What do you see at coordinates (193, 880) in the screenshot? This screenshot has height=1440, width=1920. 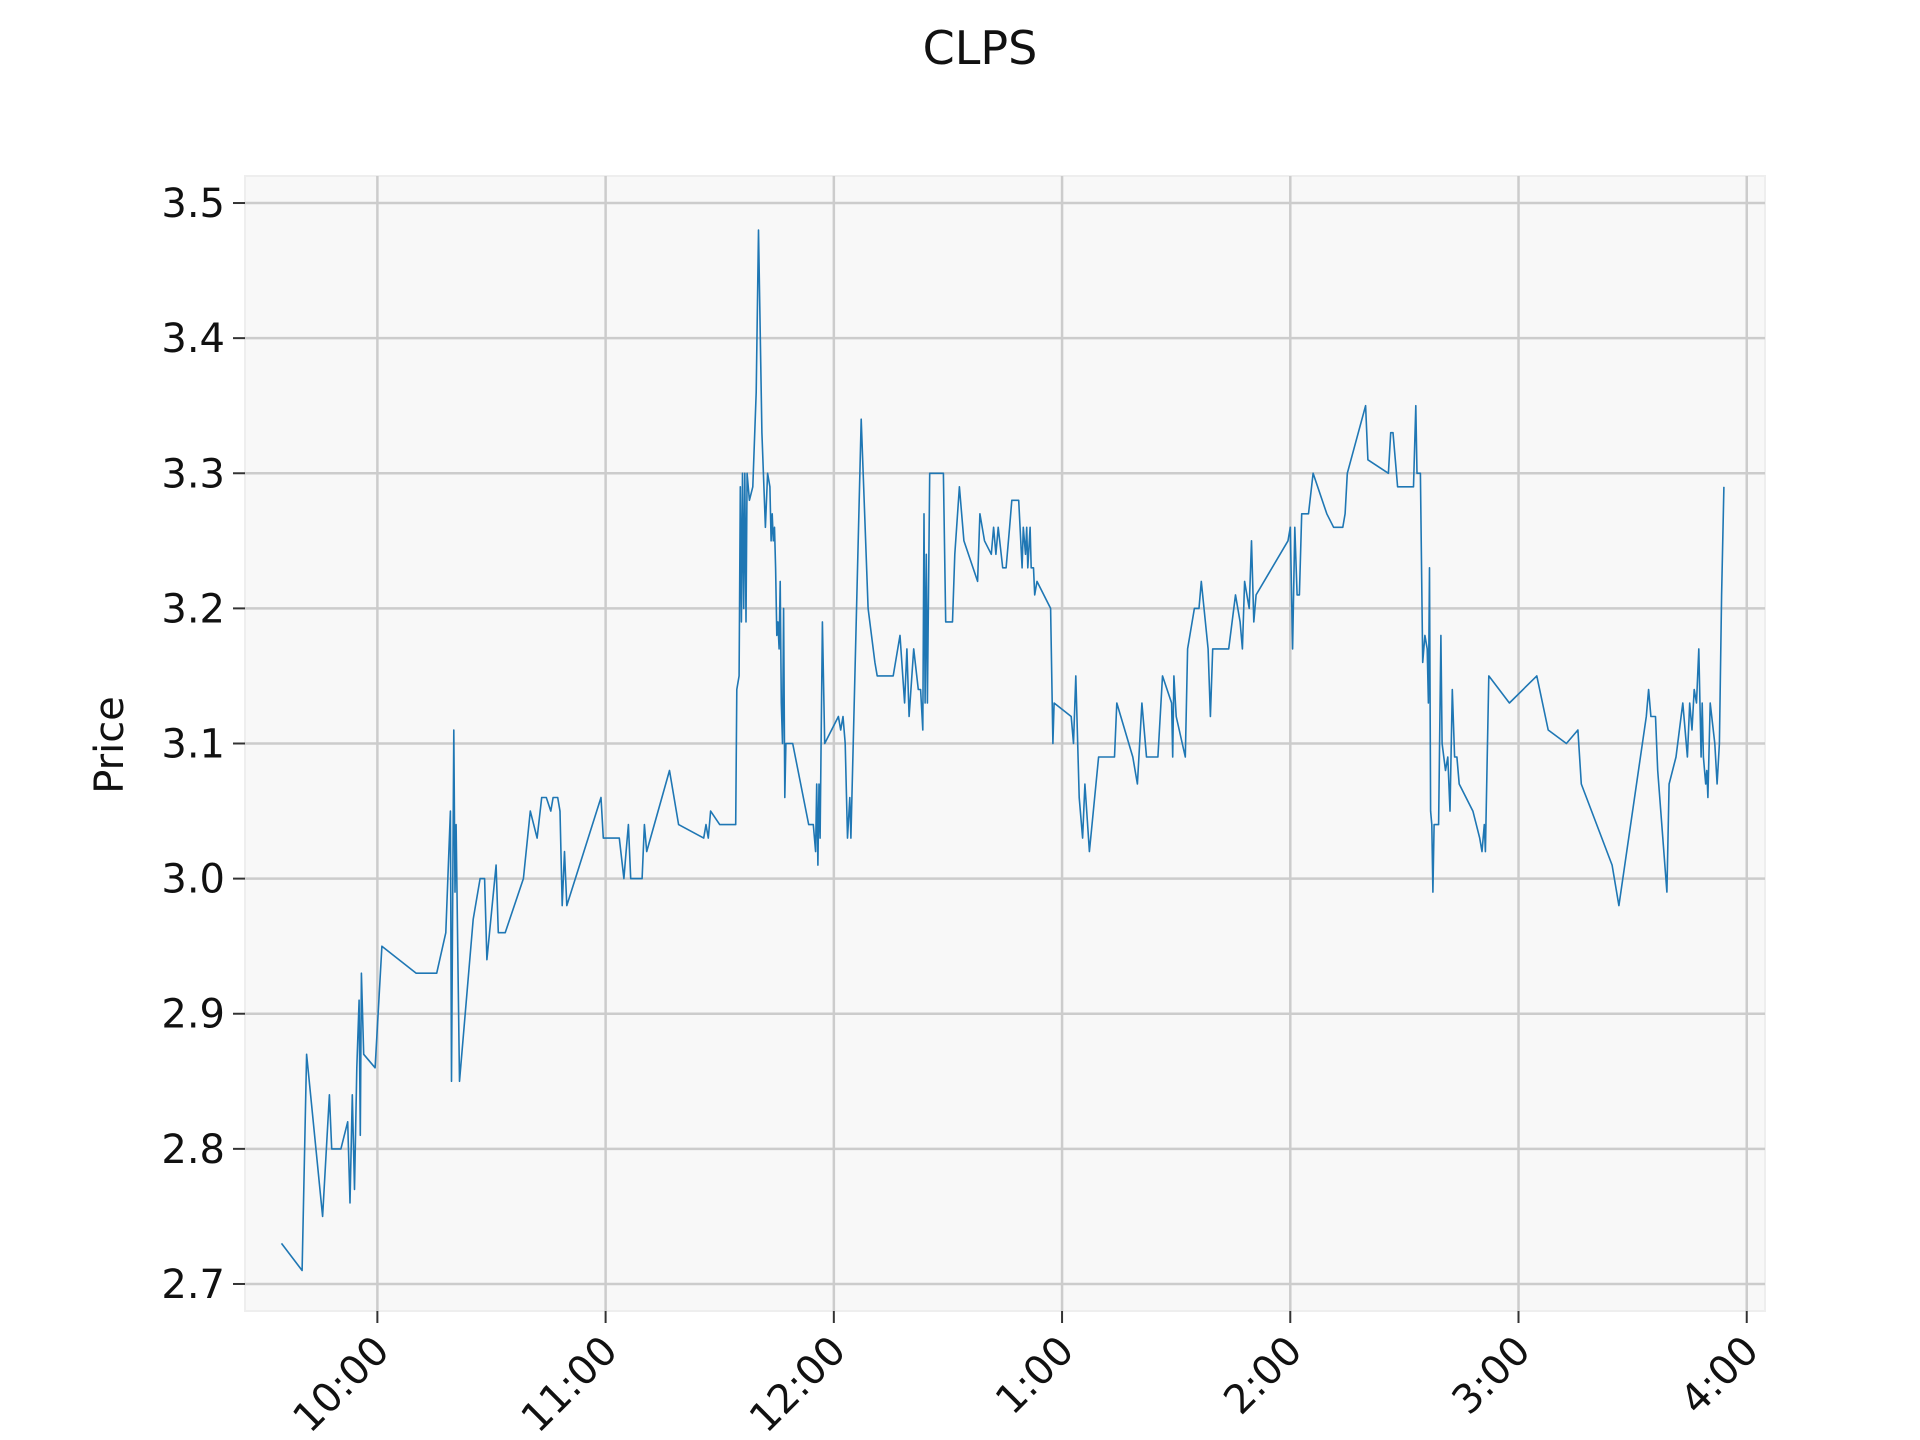 I see `y-tick-label: 3.0` at bounding box center [193, 880].